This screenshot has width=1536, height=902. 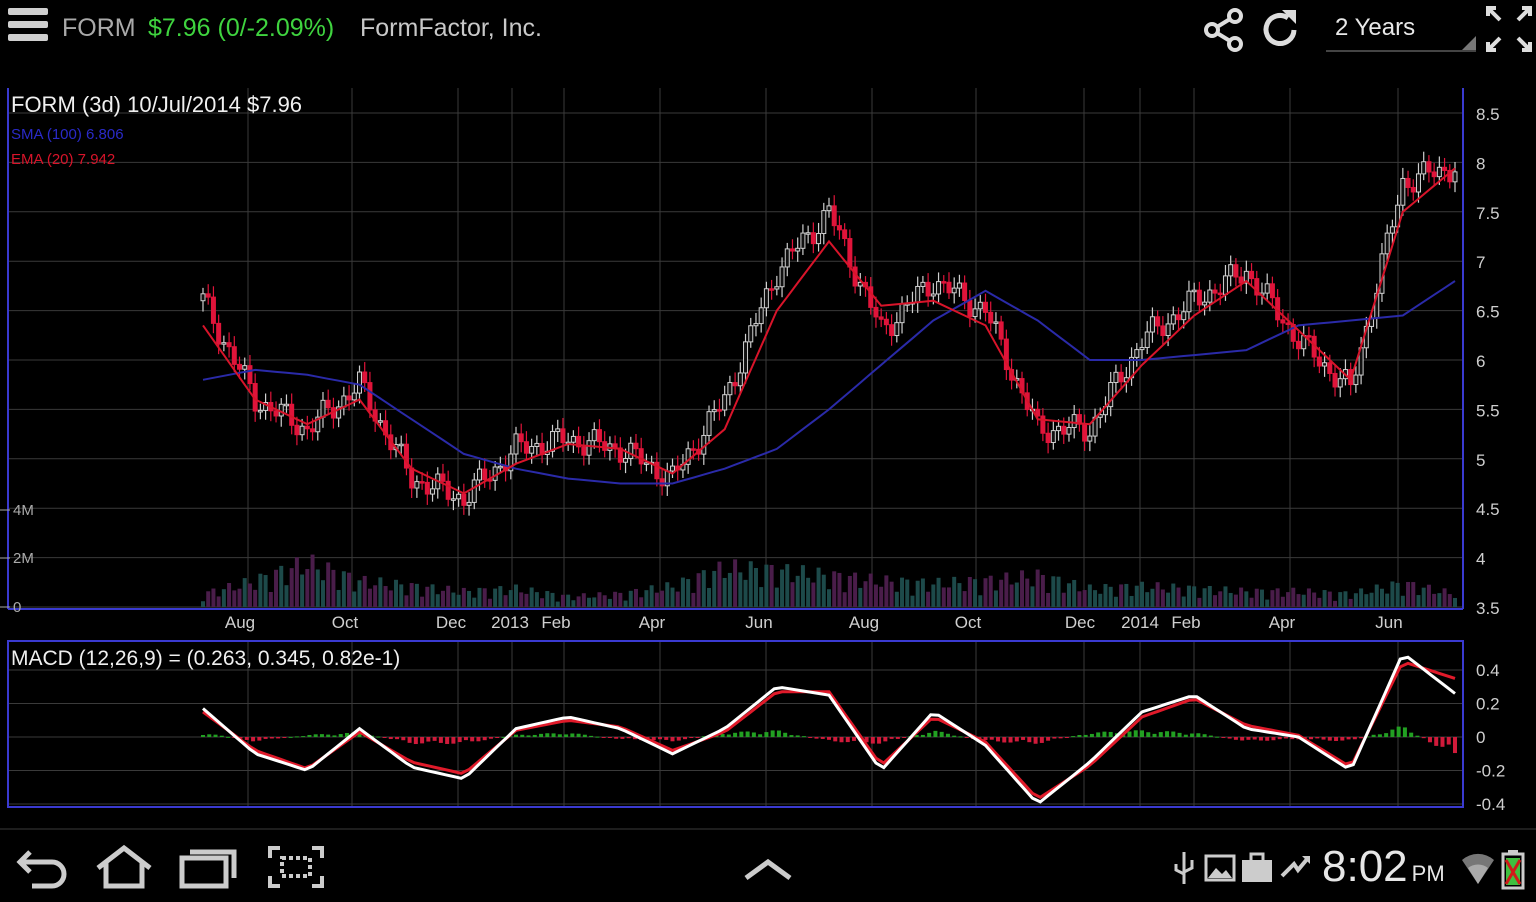 What do you see at coordinates (67, 134) in the screenshot?
I see `sma-legend: SMA (100) 6.806` at bounding box center [67, 134].